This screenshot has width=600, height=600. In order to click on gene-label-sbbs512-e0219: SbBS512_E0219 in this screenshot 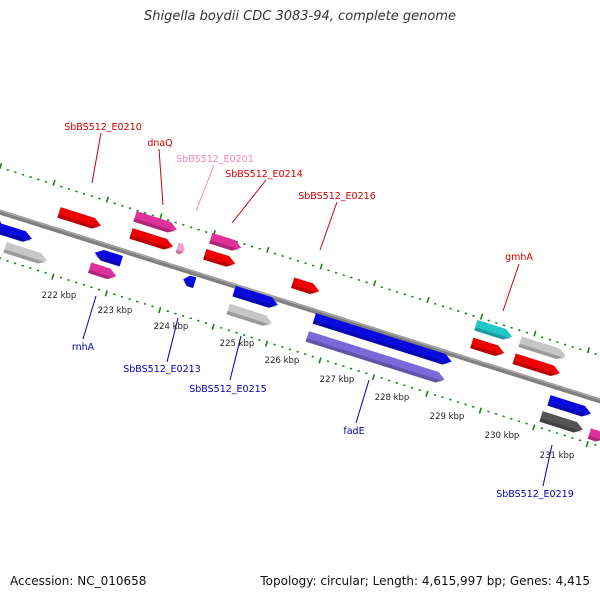, I will do `click(535, 494)`.